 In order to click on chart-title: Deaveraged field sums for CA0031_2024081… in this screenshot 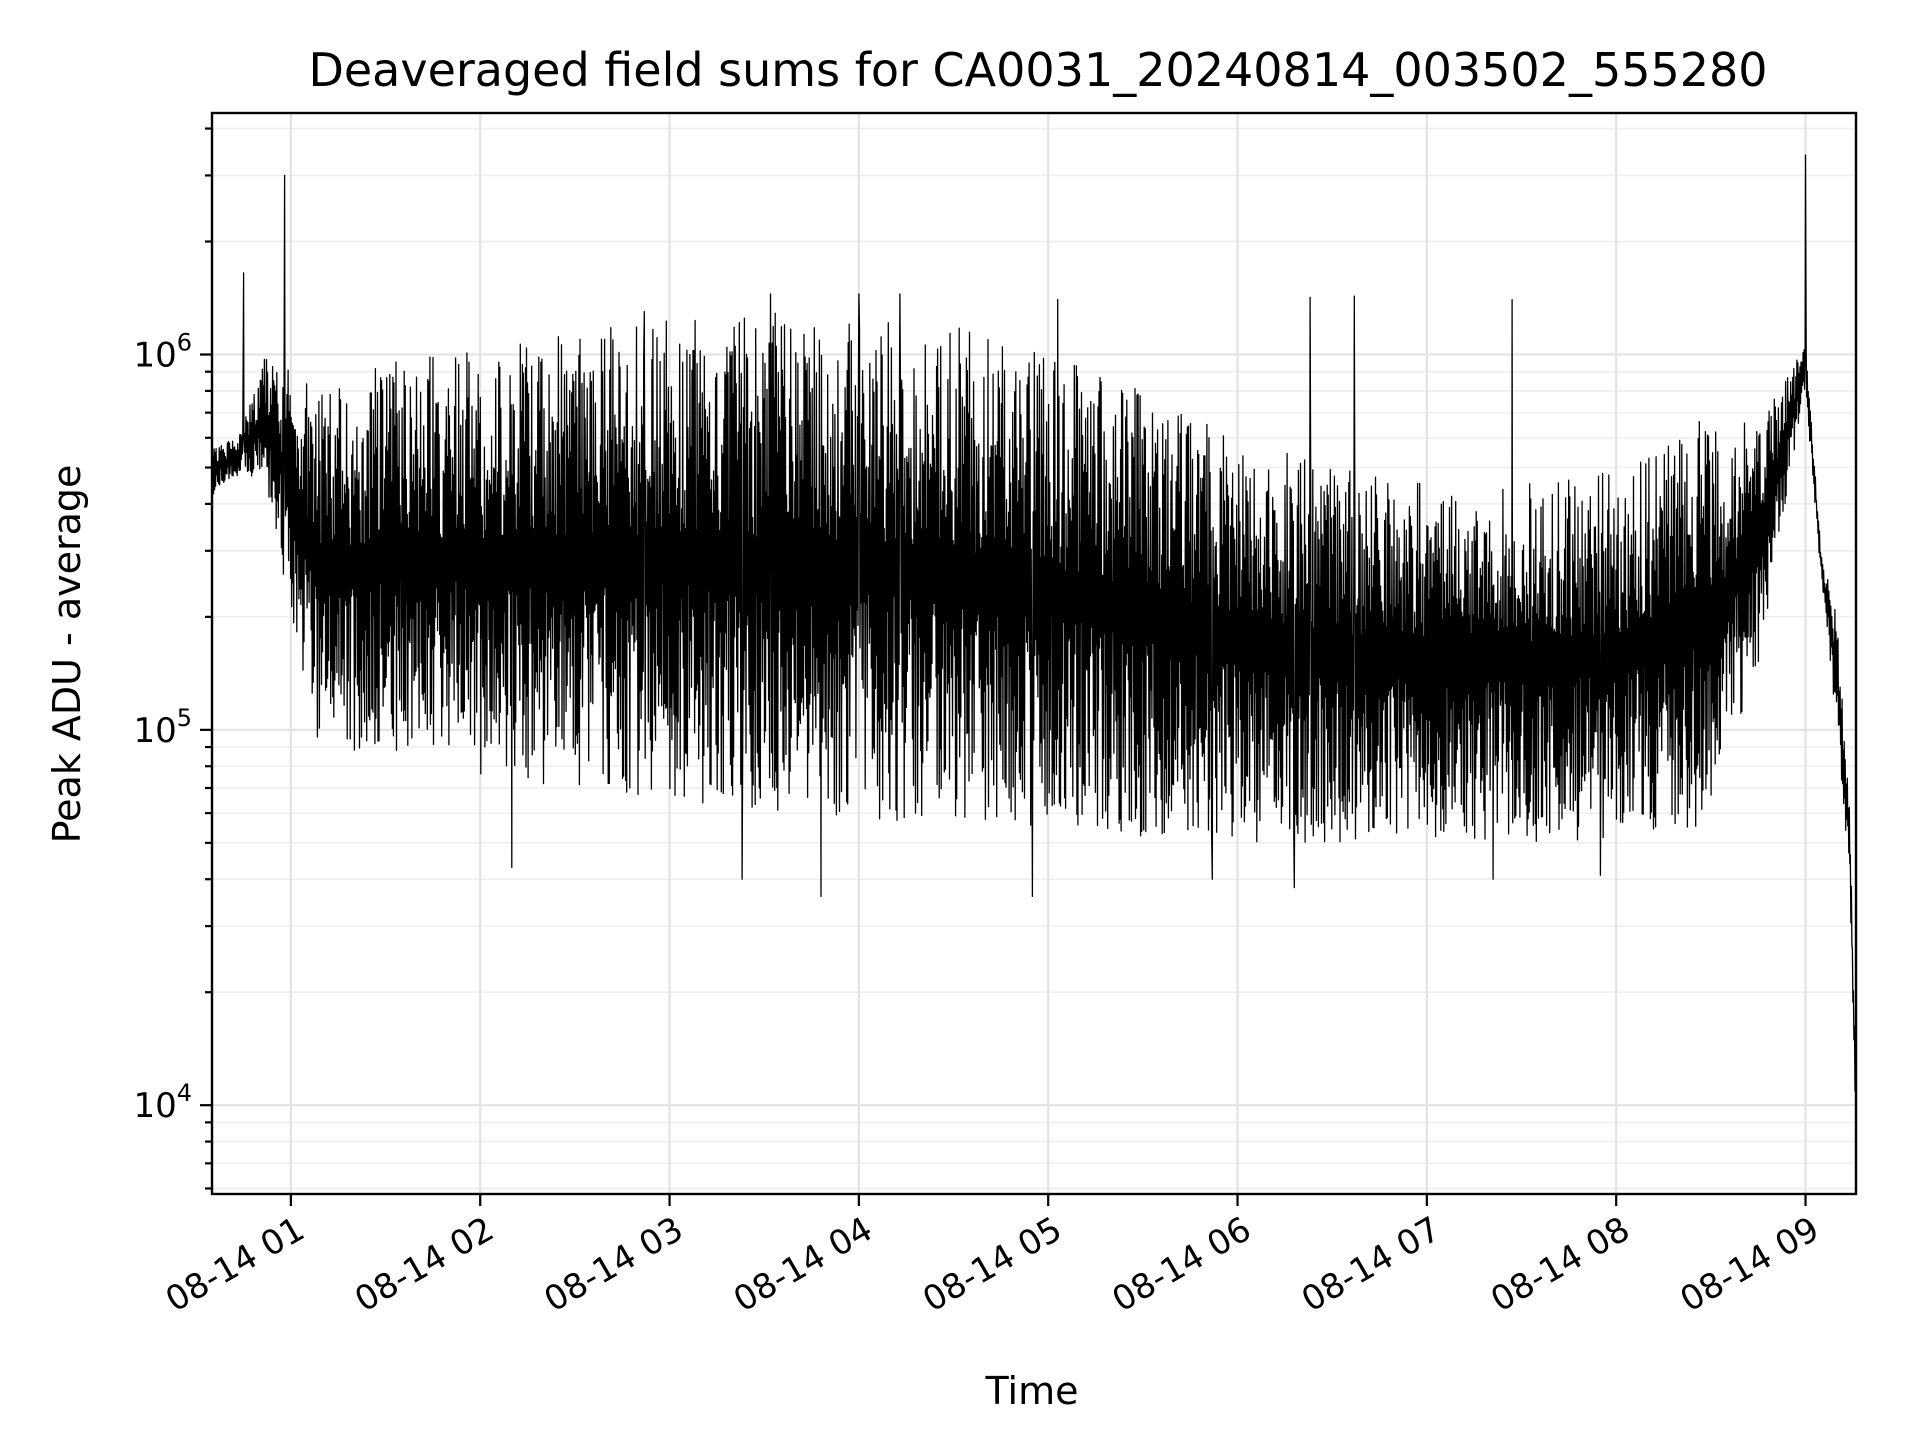, I will do `click(1037, 70)`.